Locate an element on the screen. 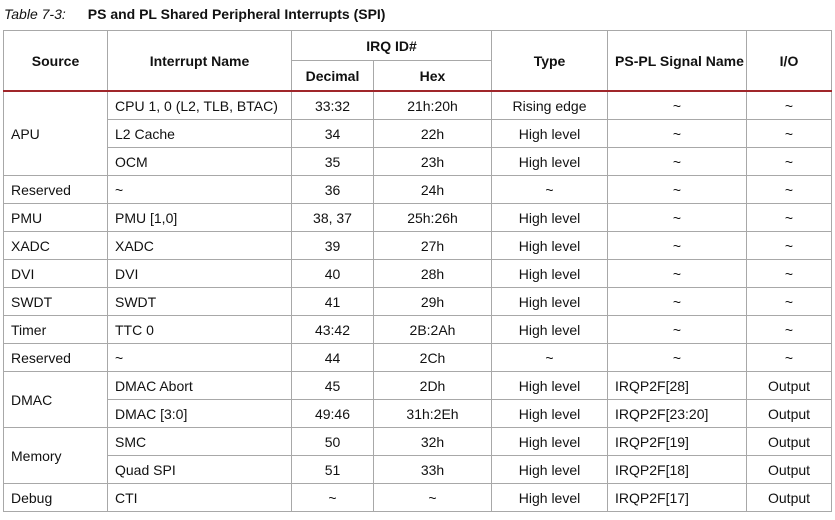 The image size is (835, 520). row: SWDT SWDT 41 29h High level ~ ~ is located at coordinates (418, 301).